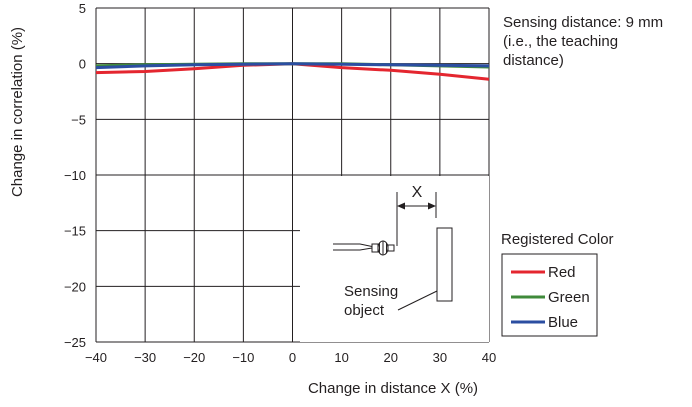  What do you see at coordinates (444, 264) in the screenshot?
I see `sensing-object-shape` at bounding box center [444, 264].